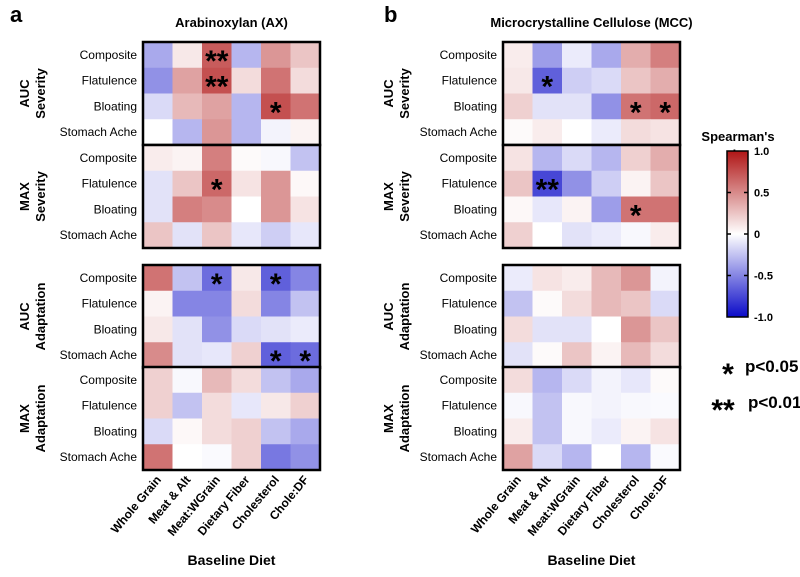 This screenshot has height=577, width=800. What do you see at coordinates (232, 560) in the screenshot?
I see `x-axis-label: Baseline Diet` at bounding box center [232, 560].